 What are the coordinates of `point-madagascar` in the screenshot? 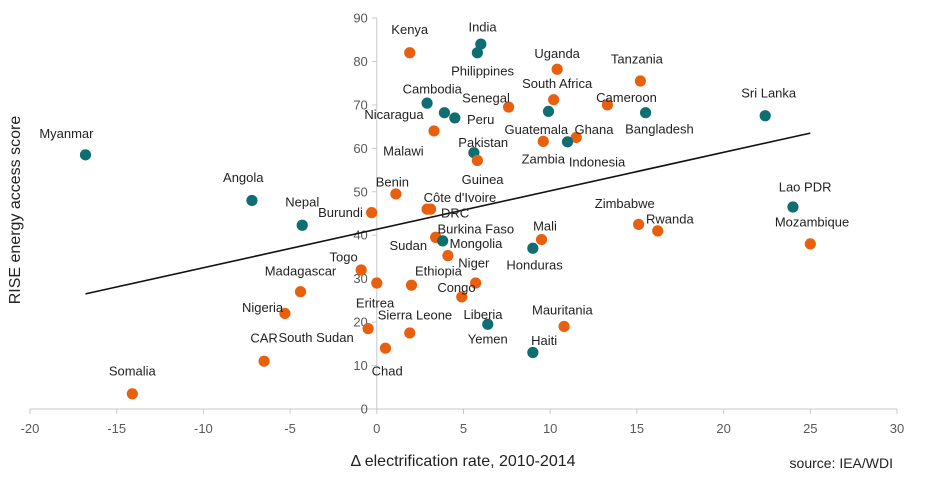 It's located at (300, 292).